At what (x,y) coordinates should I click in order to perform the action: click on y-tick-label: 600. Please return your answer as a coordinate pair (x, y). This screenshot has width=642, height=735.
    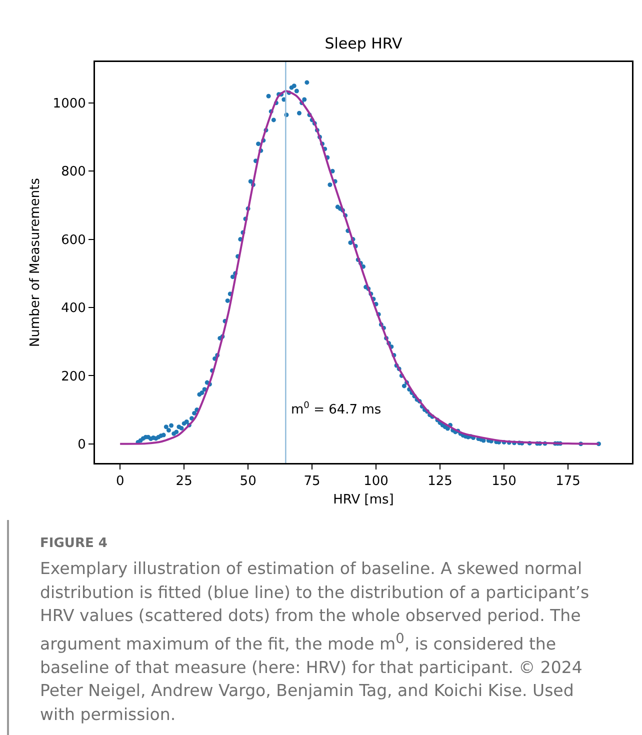
    Looking at the image, I should click on (73, 240).